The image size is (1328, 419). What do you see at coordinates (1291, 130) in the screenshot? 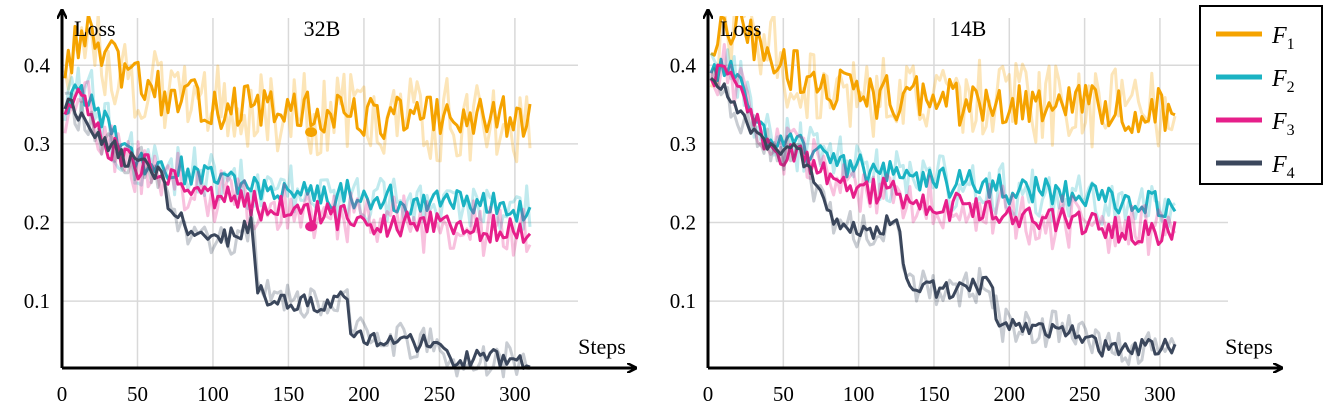
I see `legend-label-sub: 3` at bounding box center [1291, 130].